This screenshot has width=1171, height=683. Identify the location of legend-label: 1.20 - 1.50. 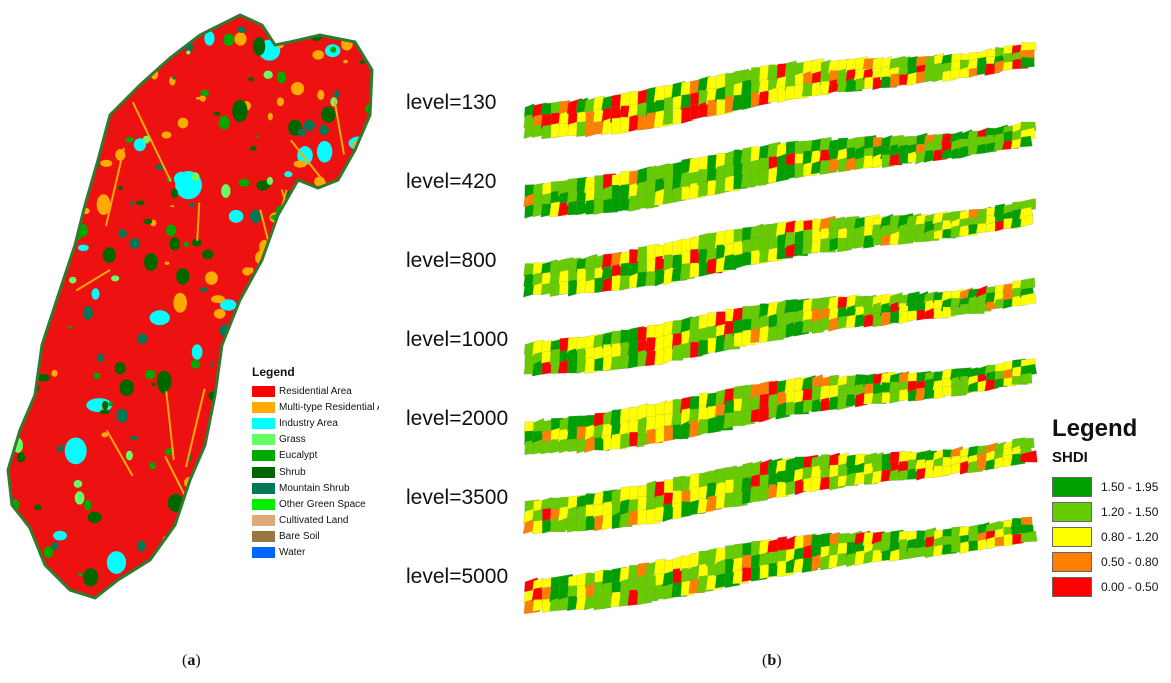
(1130, 511).